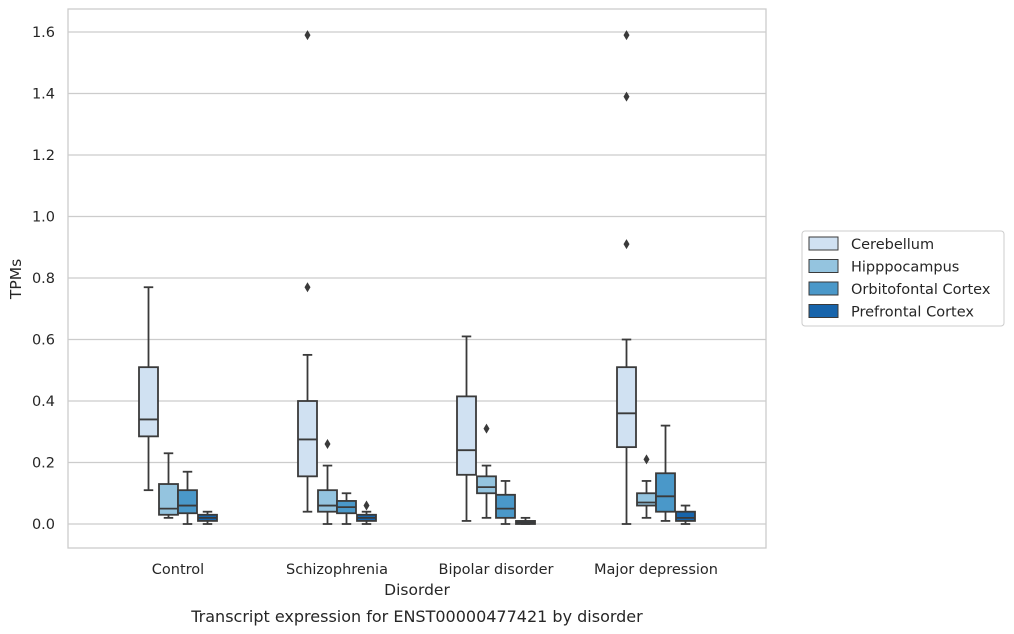 The width and height of the screenshot is (1014, 634). I want to click on y-tick-label: 0.2, so click(43, 464).